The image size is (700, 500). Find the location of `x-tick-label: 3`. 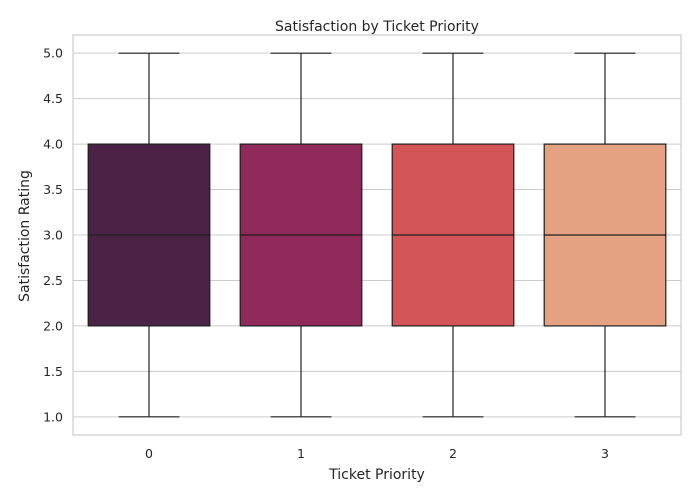

x-tick-label: 3 is located at coordinates (605, 453).